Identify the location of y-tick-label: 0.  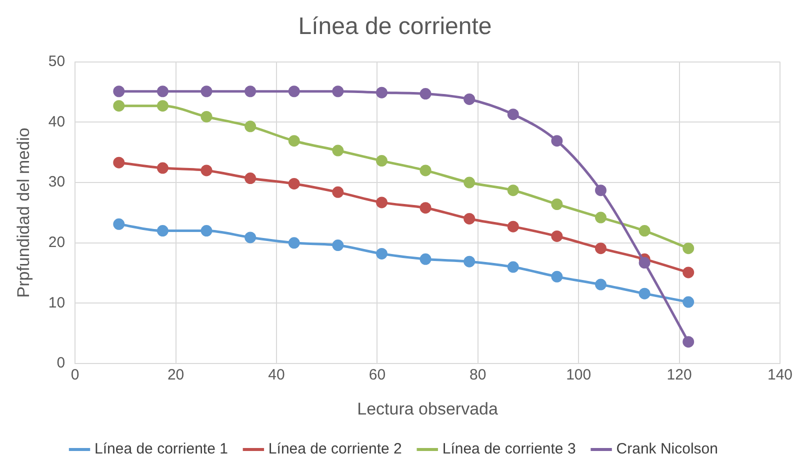
(61, 363).